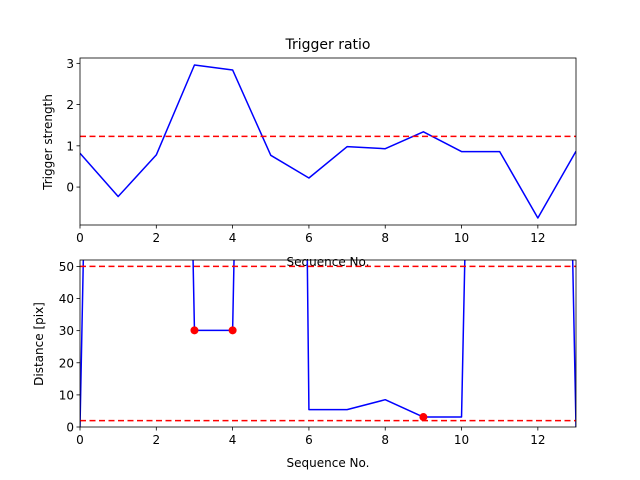 This screenshot has height=480, width=640. Describe the element at coordinates (70, 146) in the screenshot. I see `y-tick-label: 1` at that location.